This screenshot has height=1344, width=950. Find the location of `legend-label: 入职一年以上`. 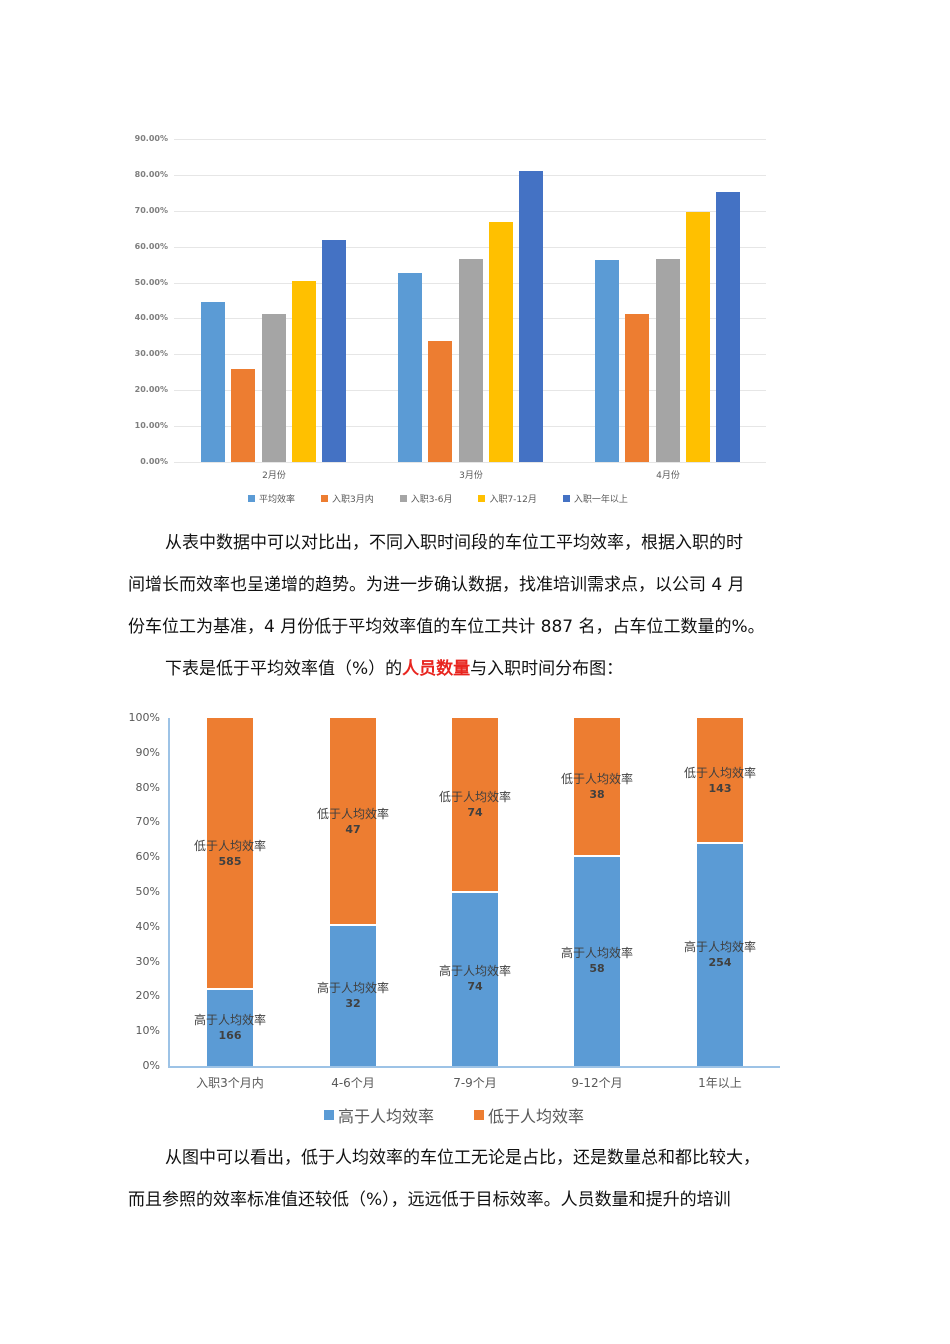

legend-label: 入职一年以上 is located at coordinates (600, 500).